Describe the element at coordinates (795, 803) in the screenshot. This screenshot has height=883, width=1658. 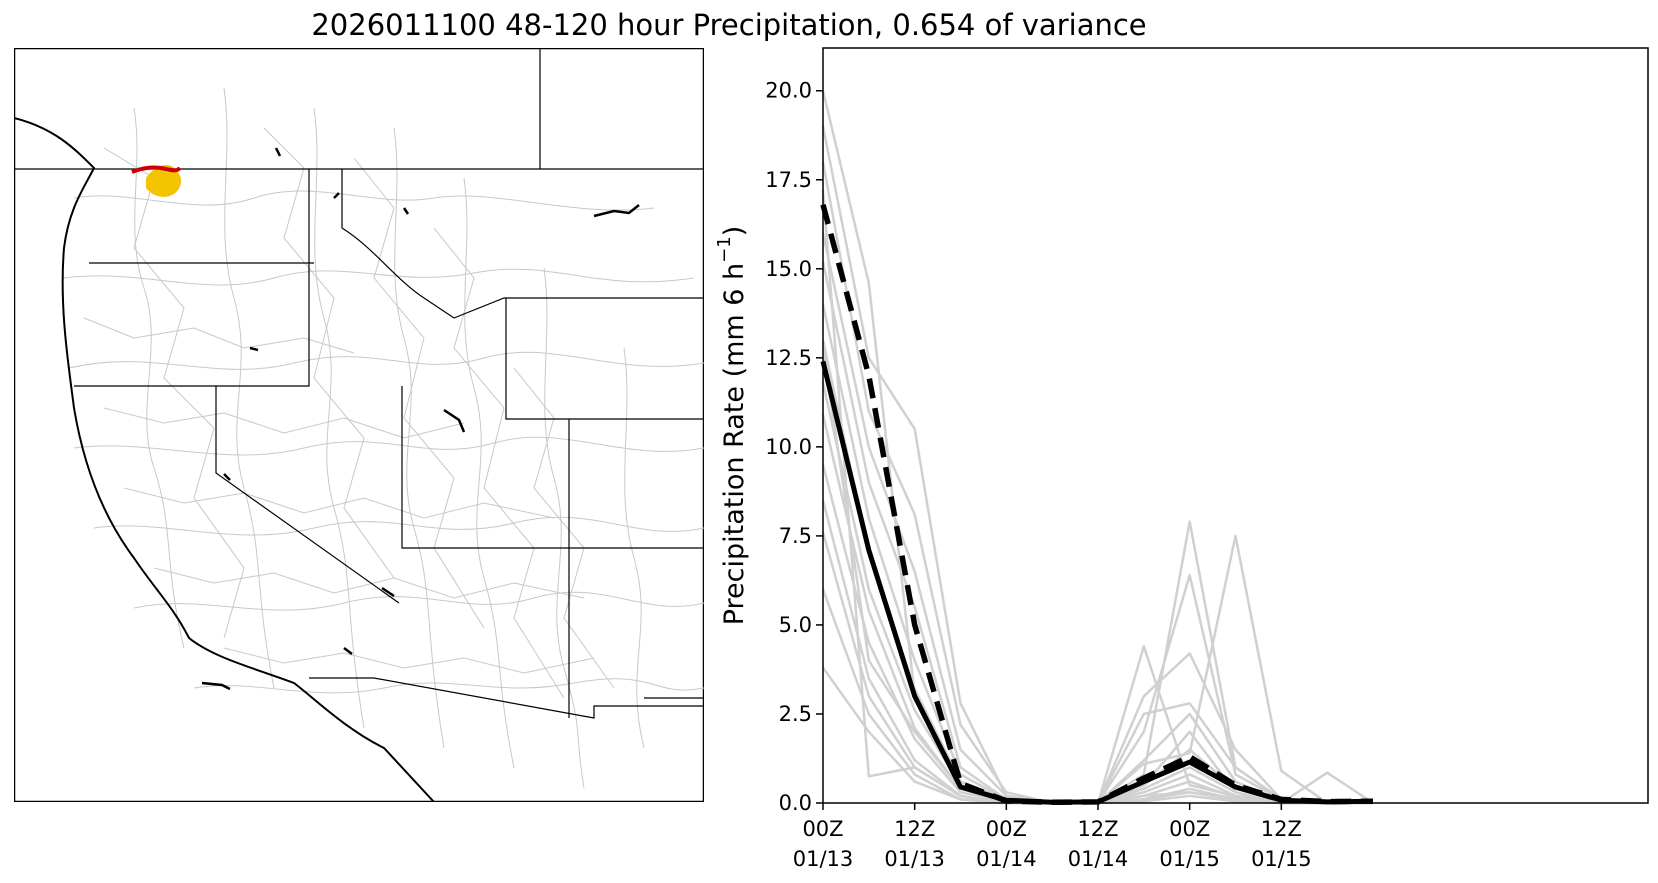
I see `y-tick-label: 0.0` at that location.